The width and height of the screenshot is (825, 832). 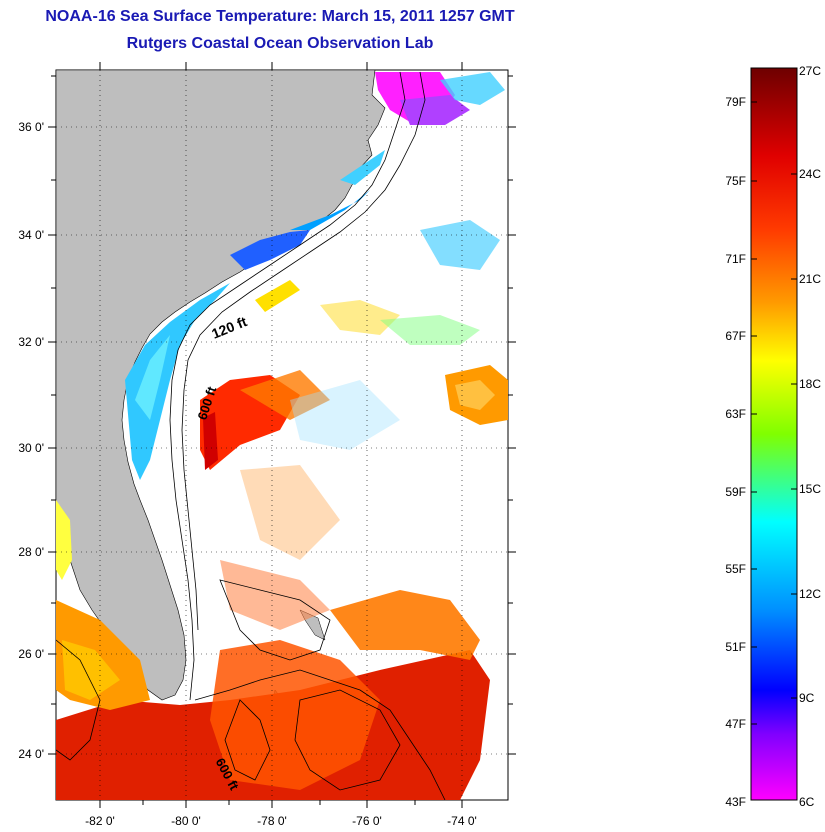 What do you see at coordinates (31, 448) in the screenshot?
I see `lat-label: 30 0'` at bounding box center [31, 448].